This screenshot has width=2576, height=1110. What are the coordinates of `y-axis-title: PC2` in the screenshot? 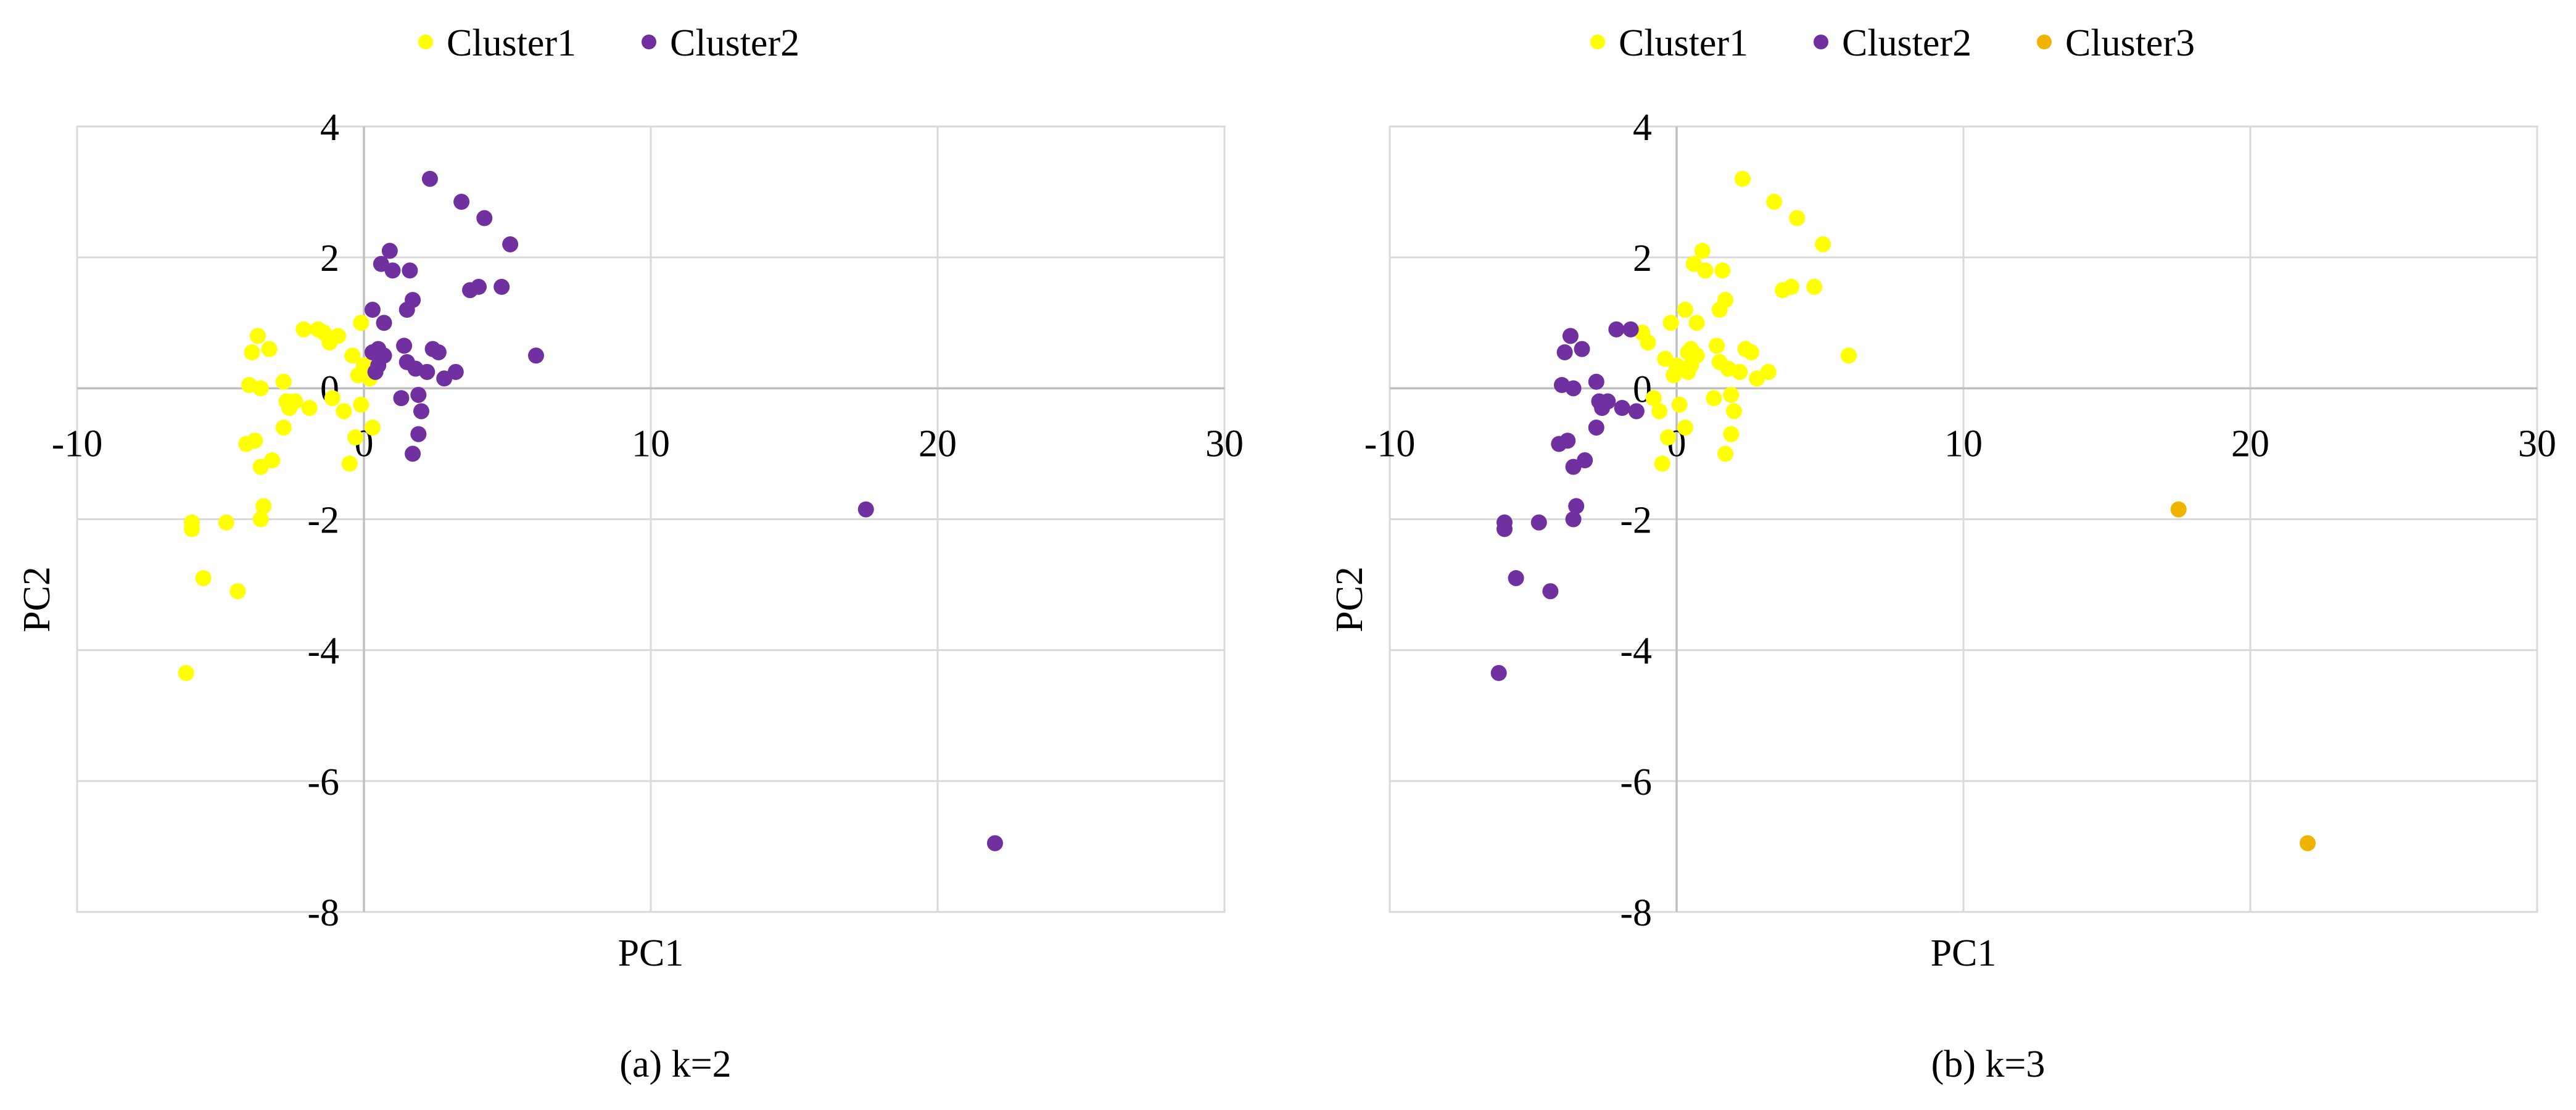 It's located at (1350, 599).